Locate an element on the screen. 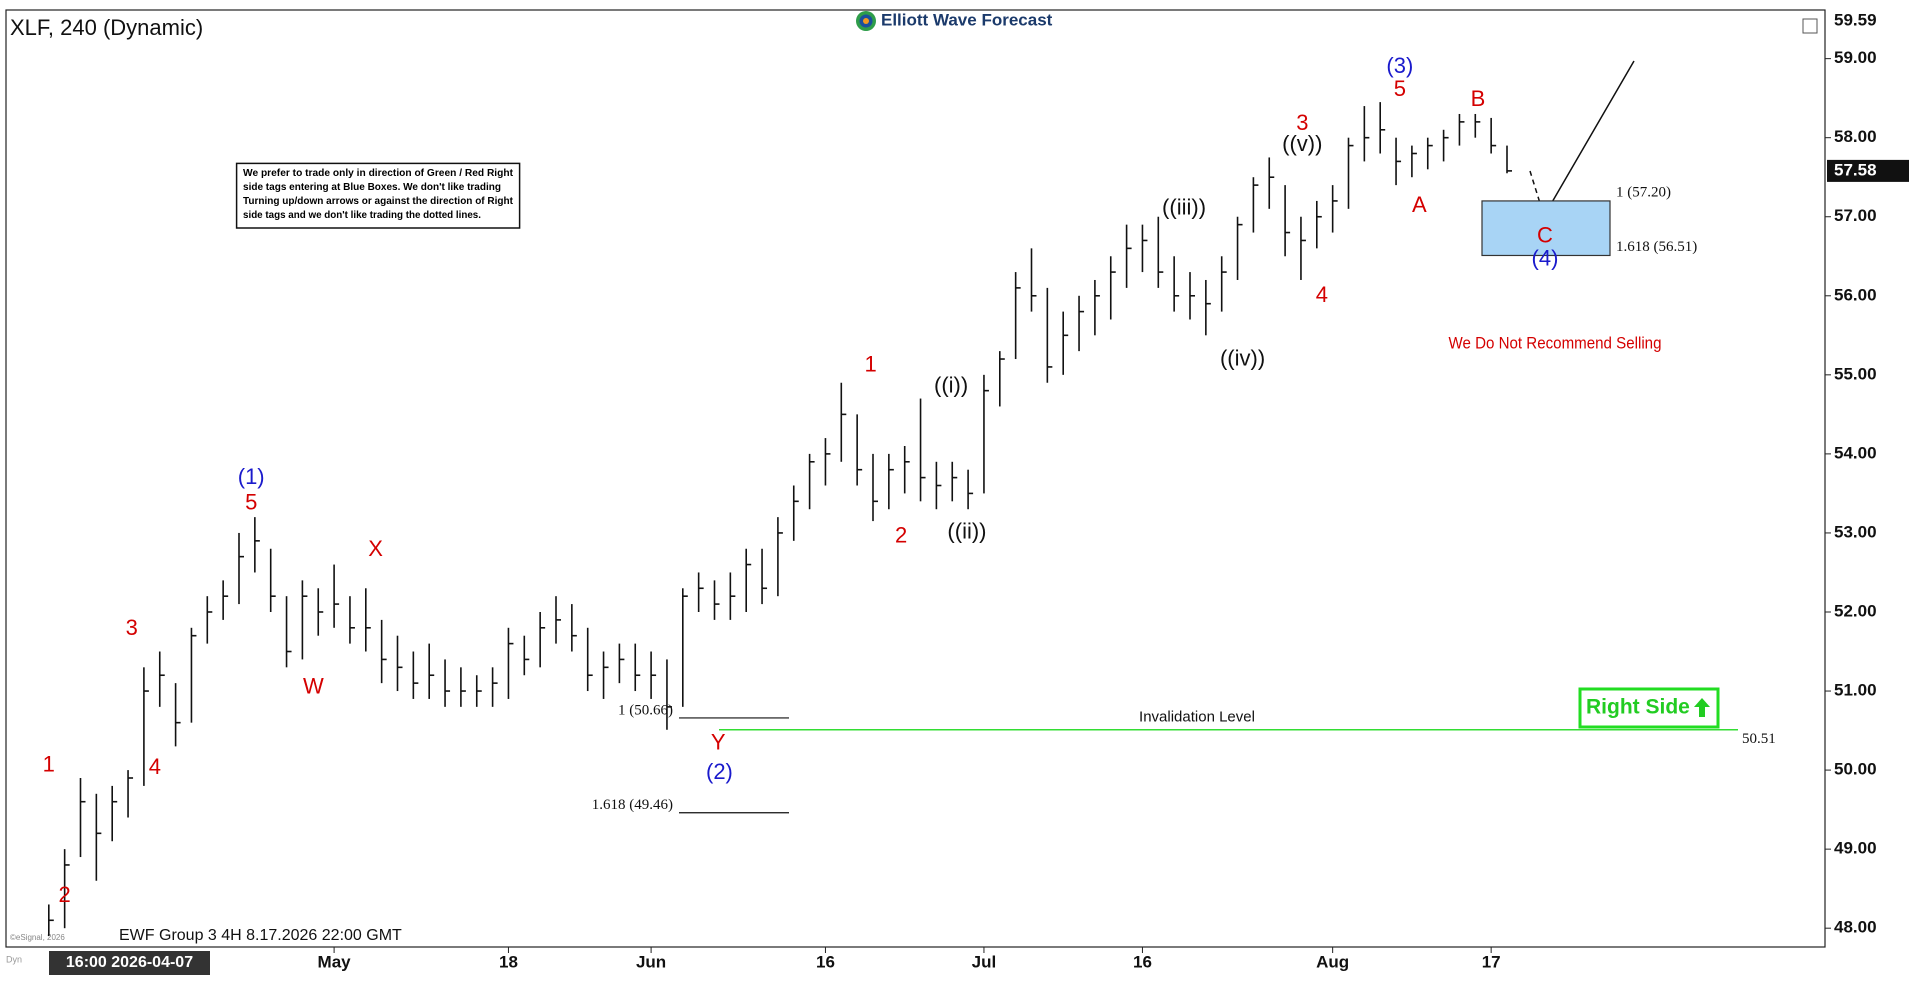 The image size is (1912, 984). copyright: ©eSignal, 2026 is located at coordinates (37, 937).